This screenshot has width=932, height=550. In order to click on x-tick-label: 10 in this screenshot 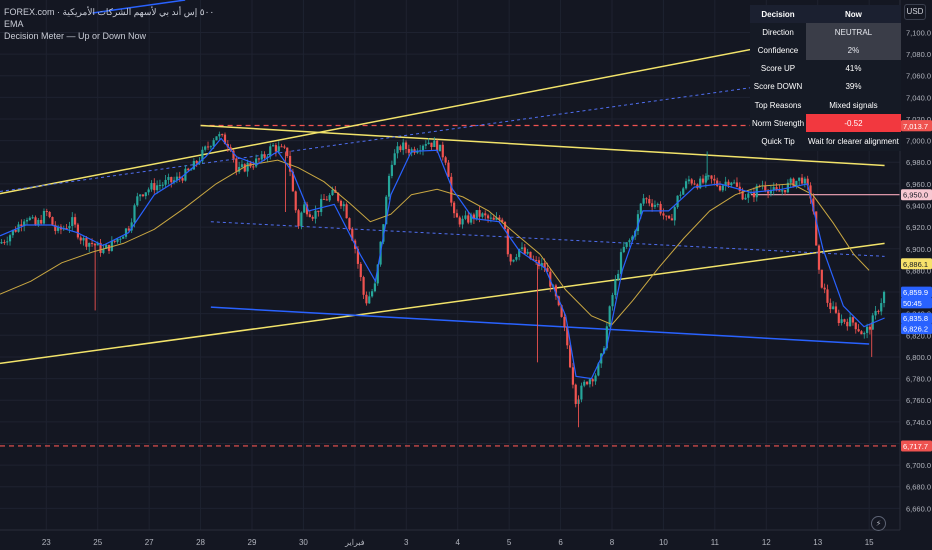, I will do `click(663, 542)`.